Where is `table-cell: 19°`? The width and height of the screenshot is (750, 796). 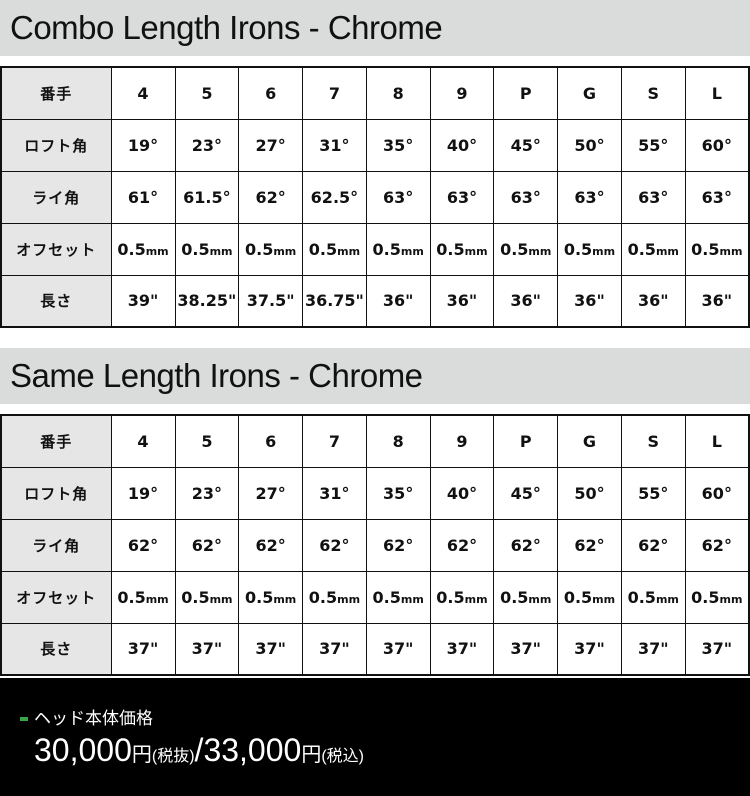 table-cell: 19° is located at coordinates (143, 145).